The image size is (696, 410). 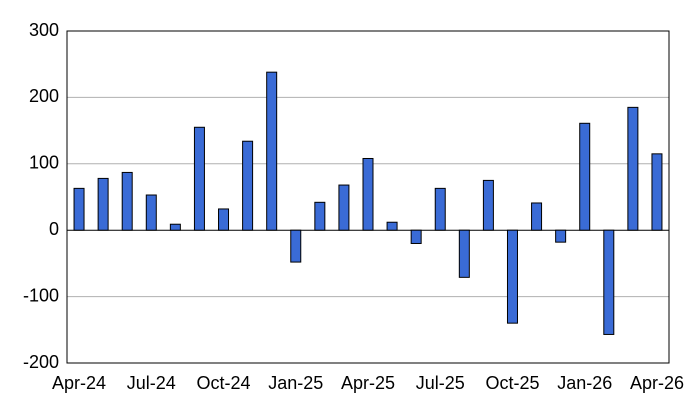 I want to click on y-tick-label: 100, so click(x=44, y=163).